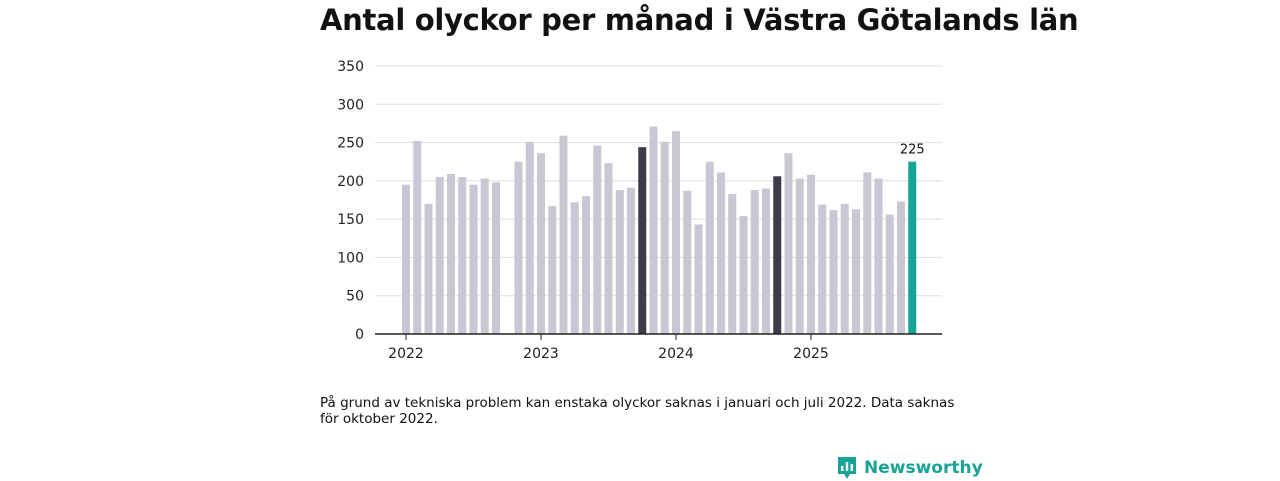  I want to click on y-tick-label: 0, so click(359, 335).